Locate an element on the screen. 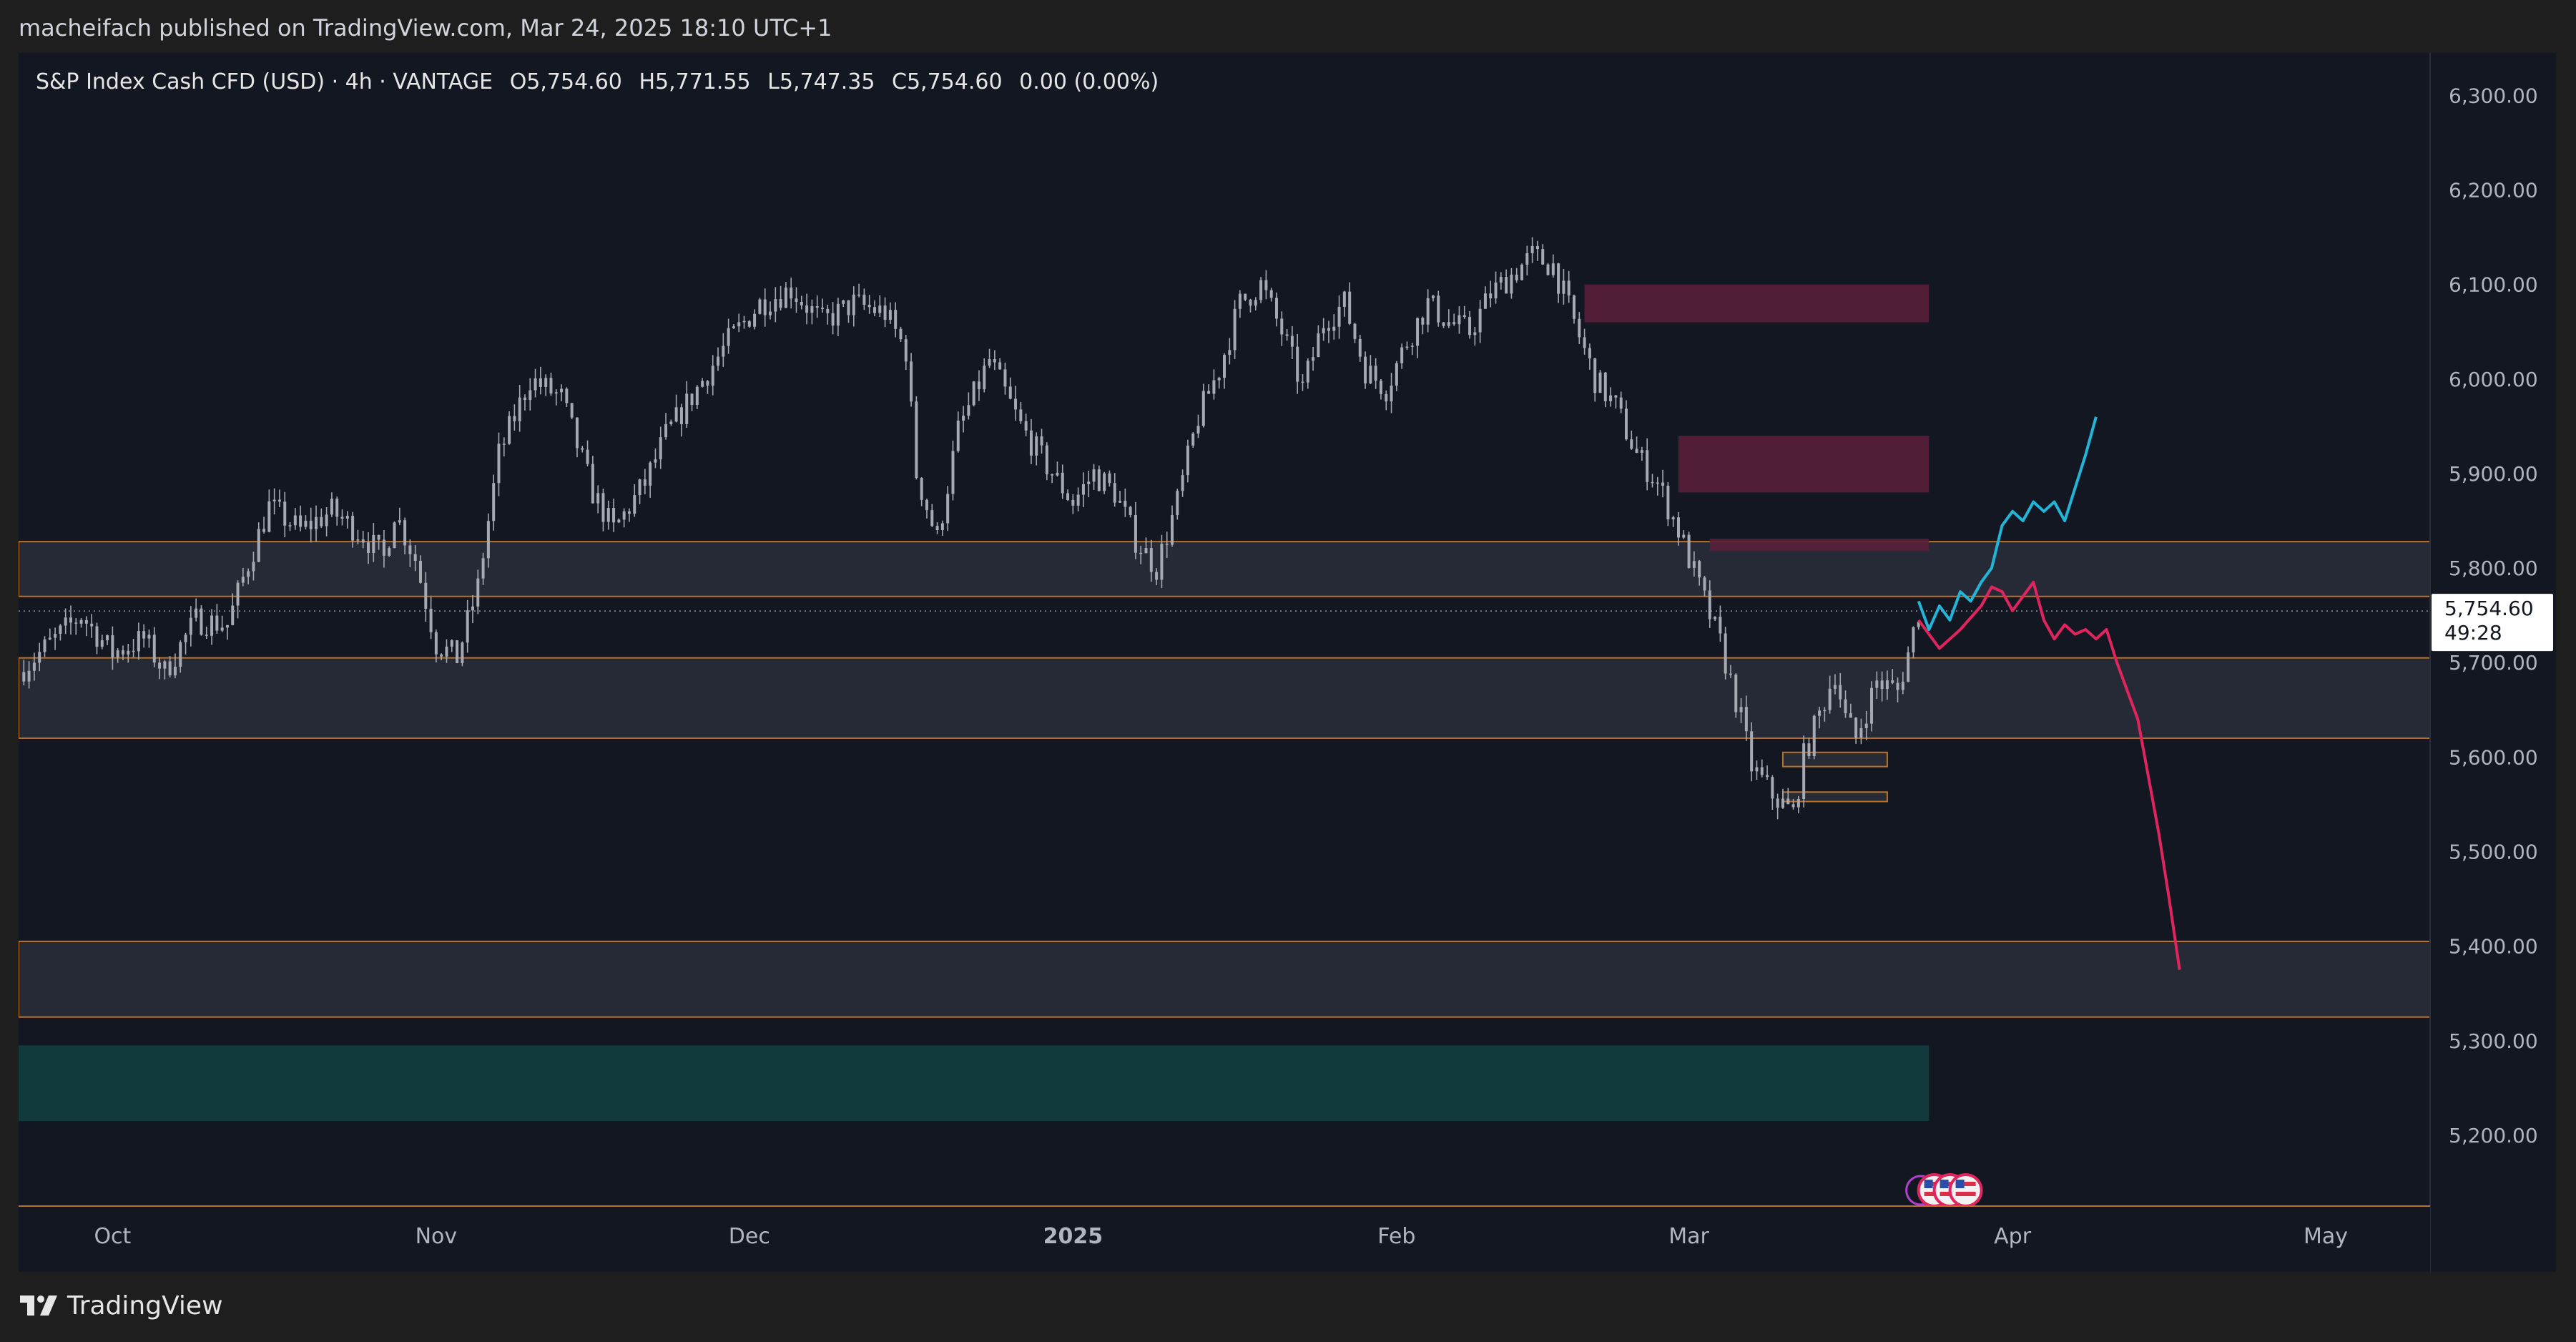 This screenshot has height=1342, width=2576. projection-bullish is located at coordinates (2008, 523).